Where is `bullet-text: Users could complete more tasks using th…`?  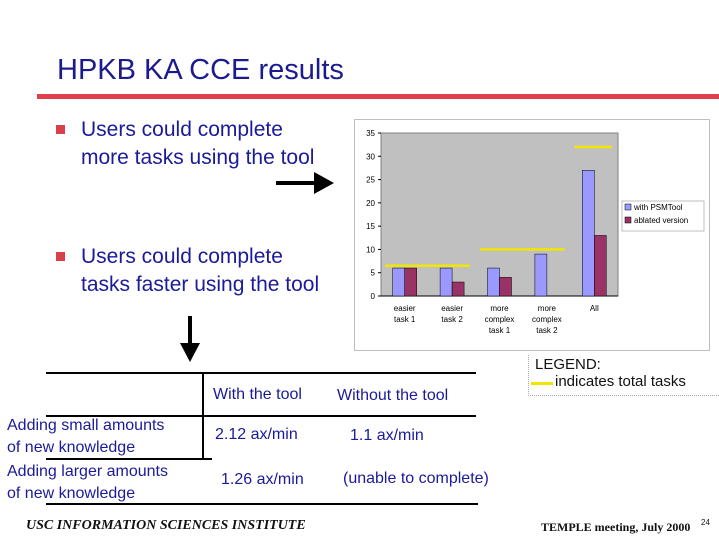
bullet-text: Users could complete more tasks using th… is located at coordinates (198, 143).